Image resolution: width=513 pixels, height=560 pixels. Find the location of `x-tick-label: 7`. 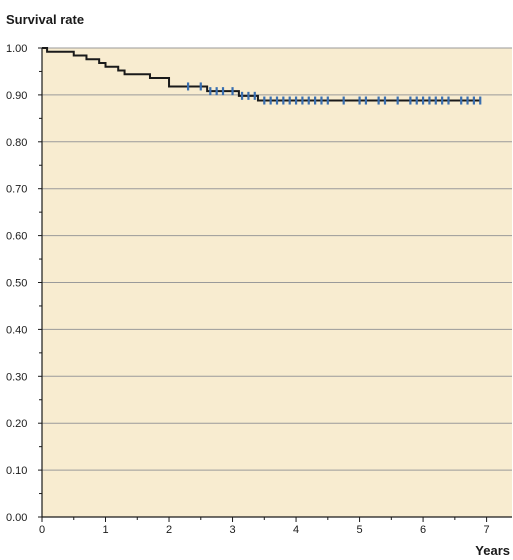

x-tick-label: 7 is located at coordinates (487, 530).